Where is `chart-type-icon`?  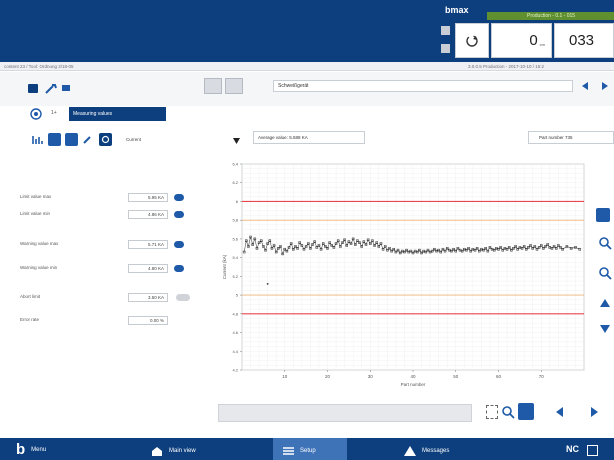 chart-type-icon is located at coordinates (37, 139).